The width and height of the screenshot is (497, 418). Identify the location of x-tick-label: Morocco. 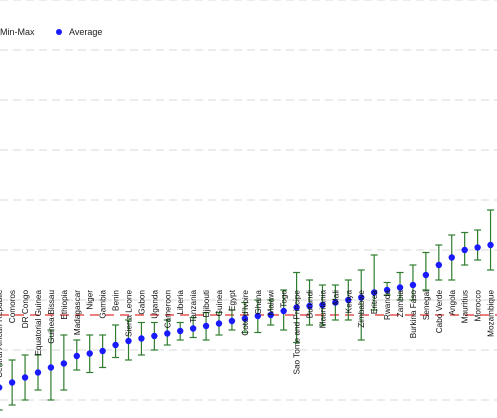
(478, 306).